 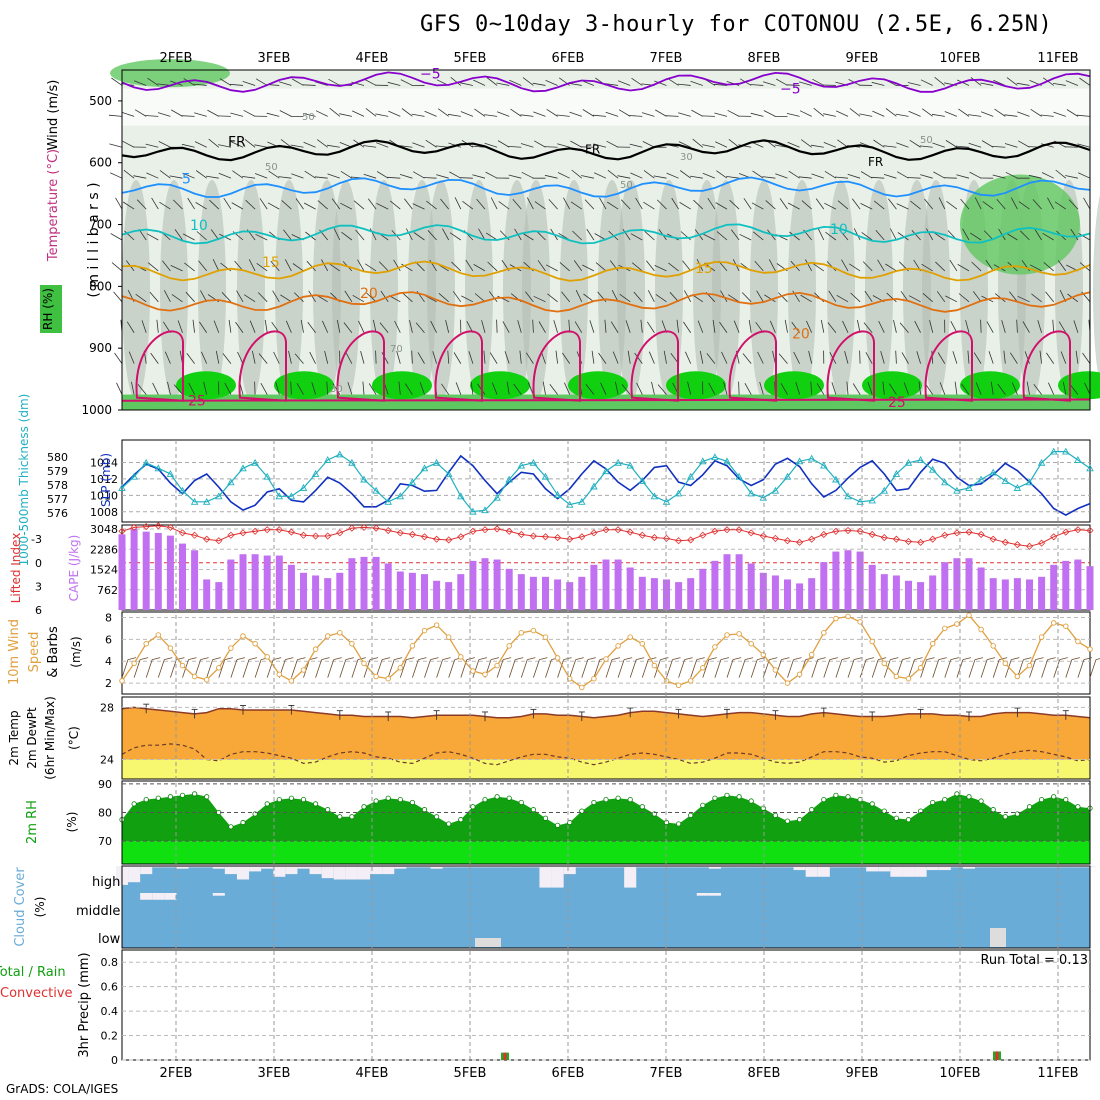 What do you see at coordinates (308, 117) in the screenshot?
I see `rh-contour-label: 50` at bounding box center [308, 117].